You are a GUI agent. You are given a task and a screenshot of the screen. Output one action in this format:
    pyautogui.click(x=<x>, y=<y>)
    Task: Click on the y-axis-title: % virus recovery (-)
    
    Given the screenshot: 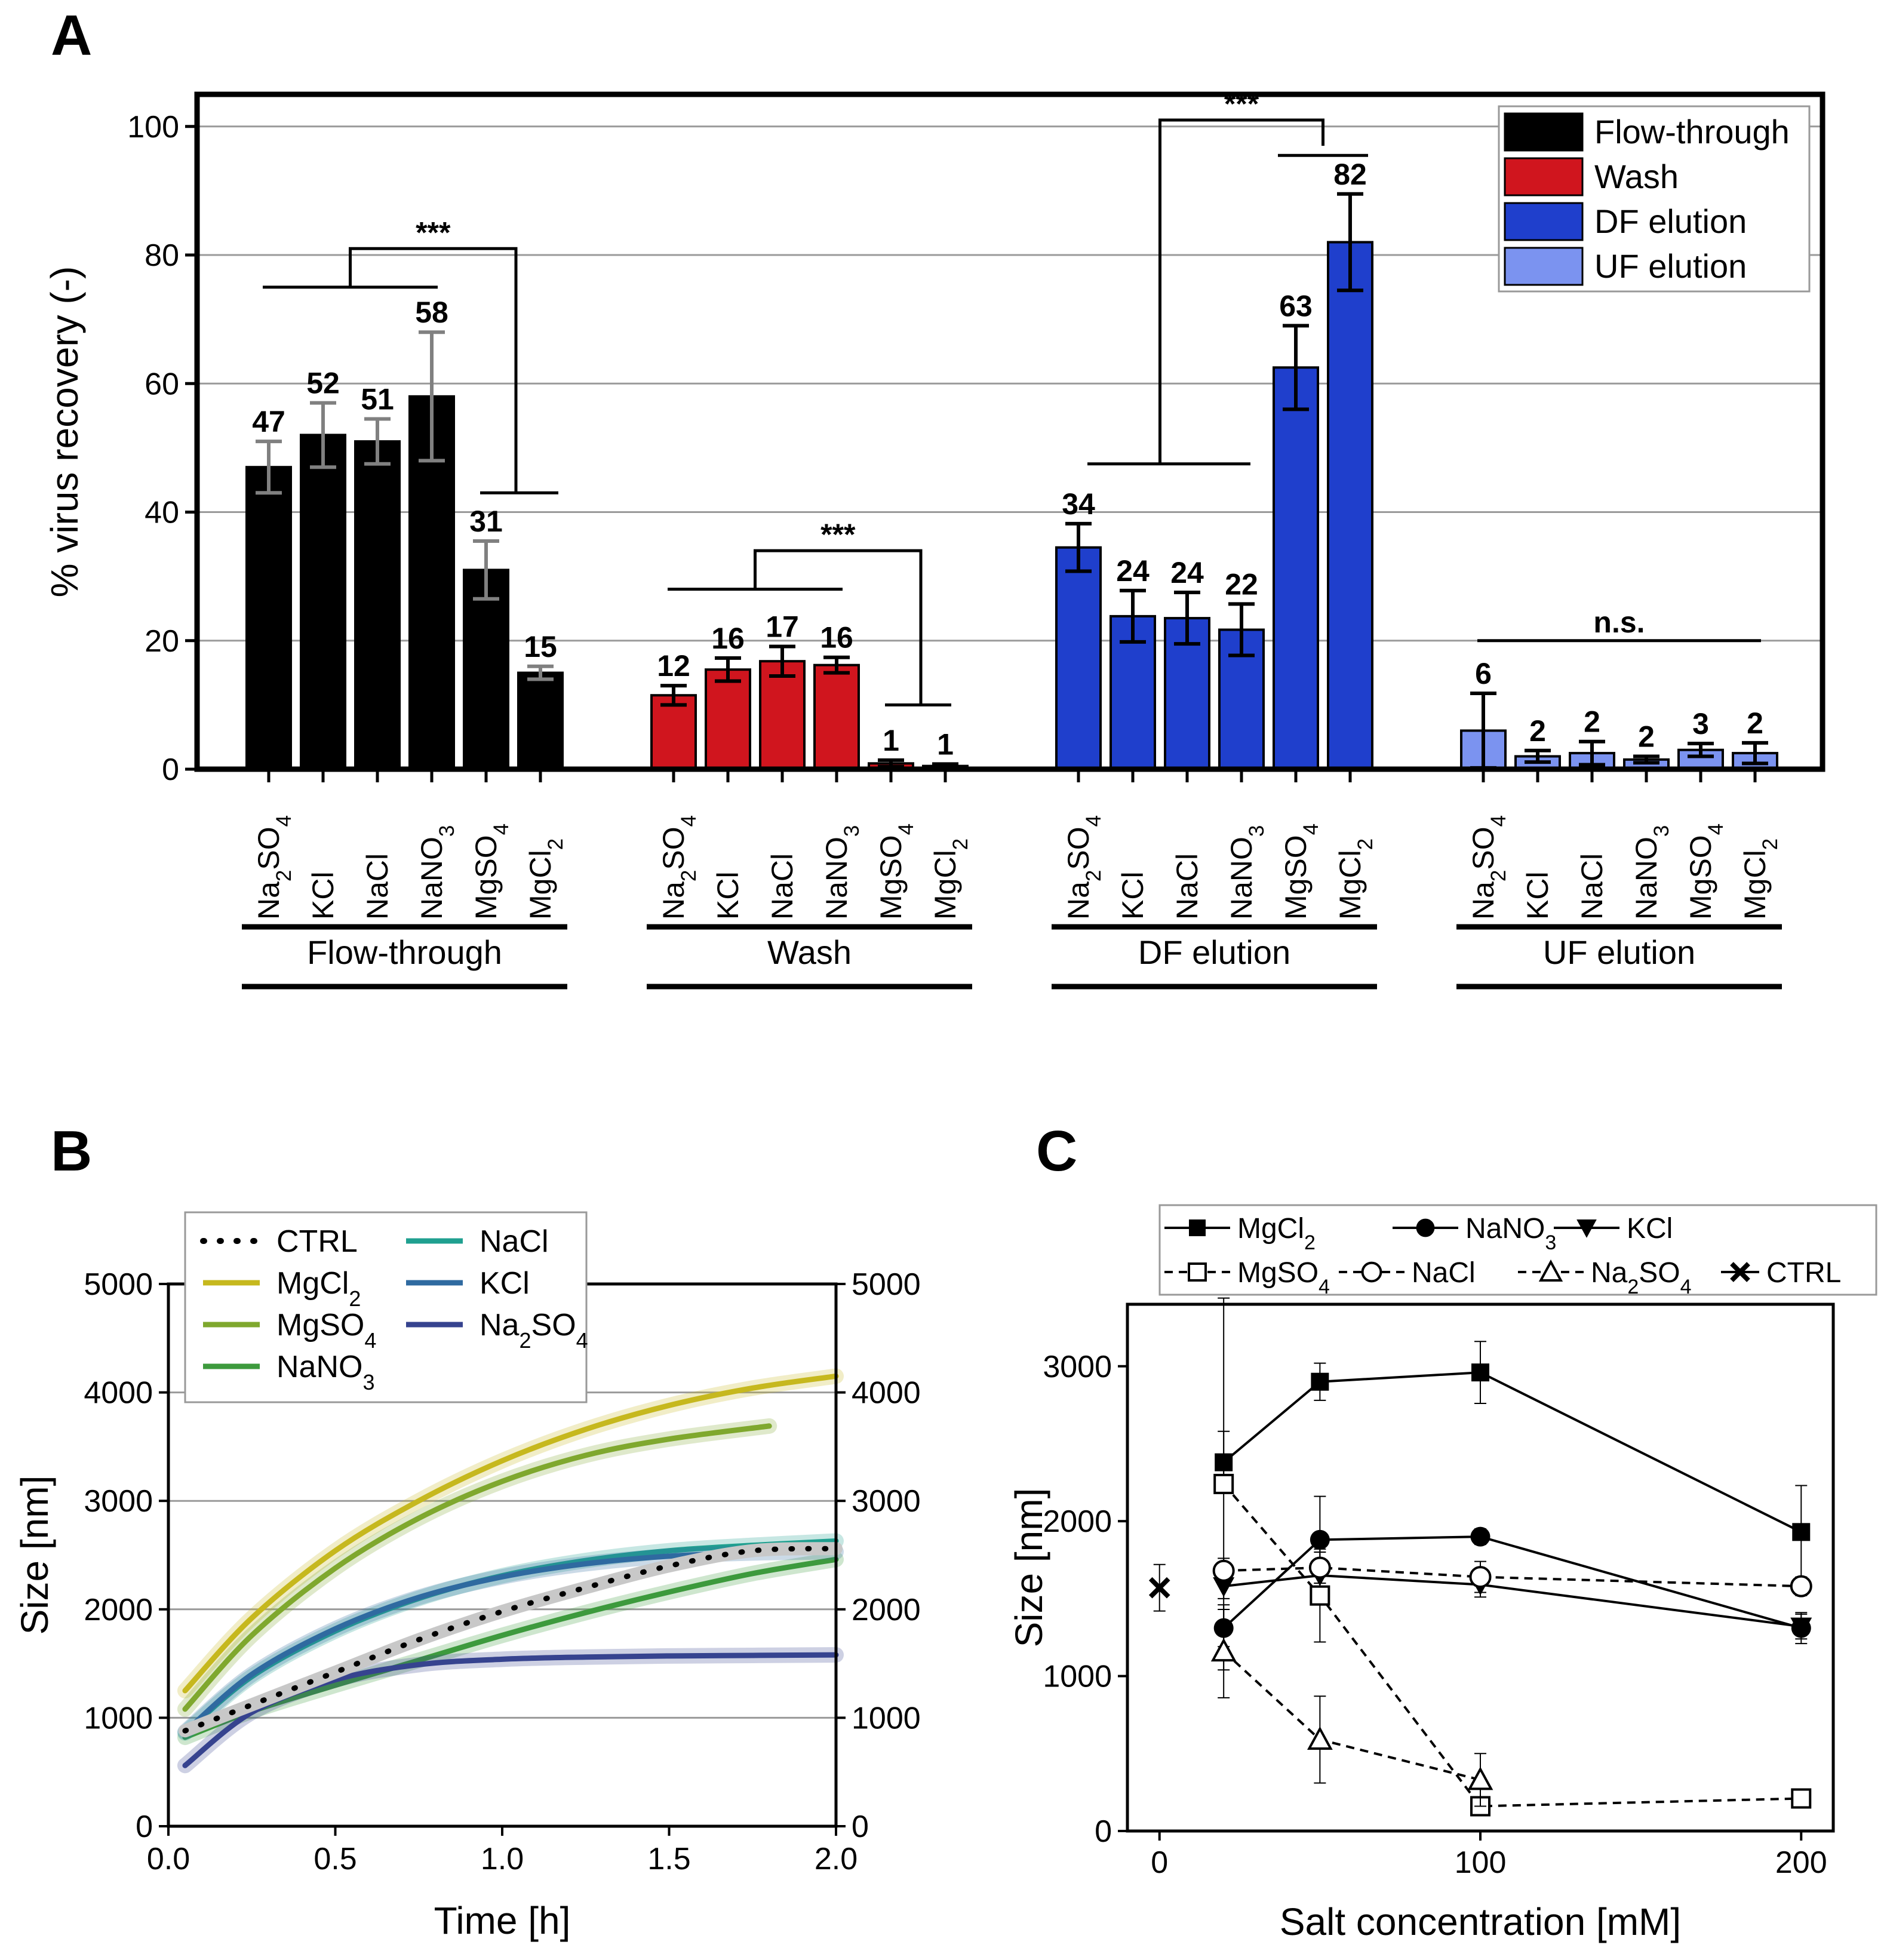 What is the action you would take?
    pyautogui.click(x=64, y=432)
    